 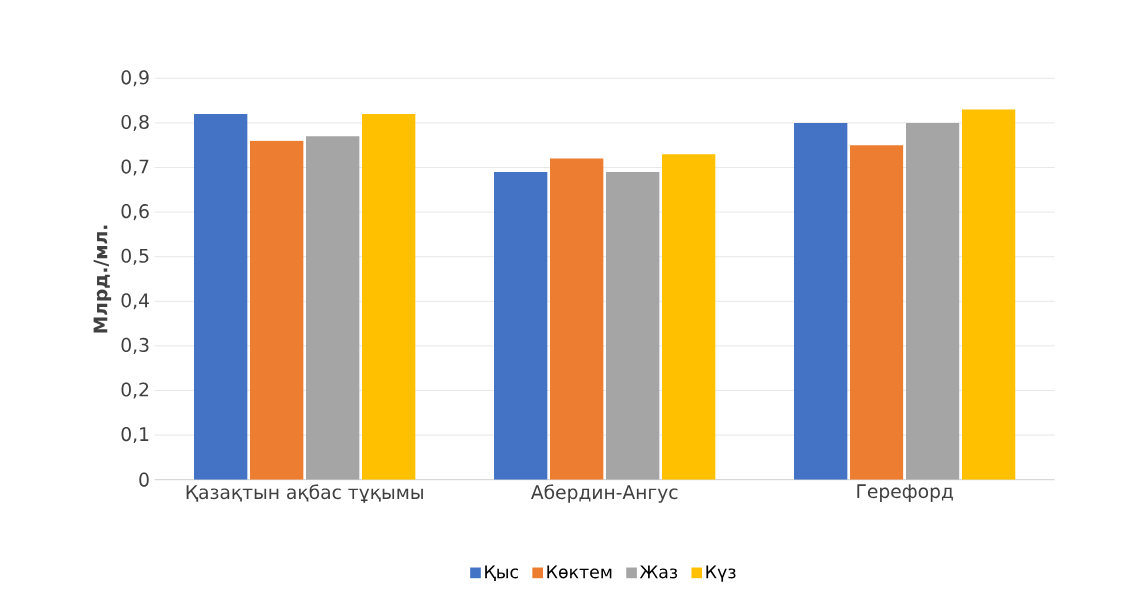 I want to click on y-tick-label: 0,1, so click(x=135, y=435).